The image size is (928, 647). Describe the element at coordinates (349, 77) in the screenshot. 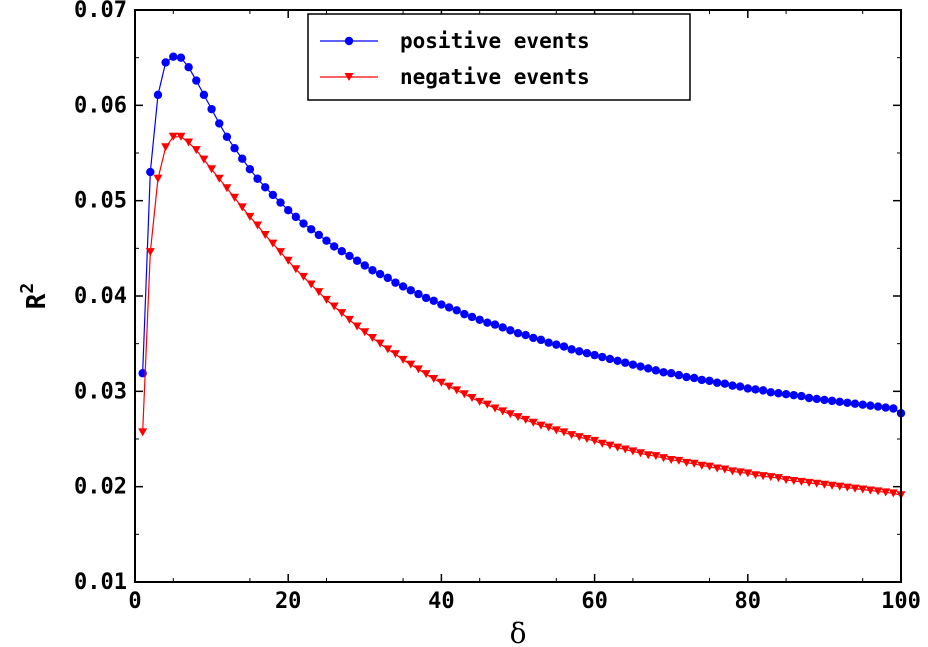

I see `legend-marker-negative` at that location.